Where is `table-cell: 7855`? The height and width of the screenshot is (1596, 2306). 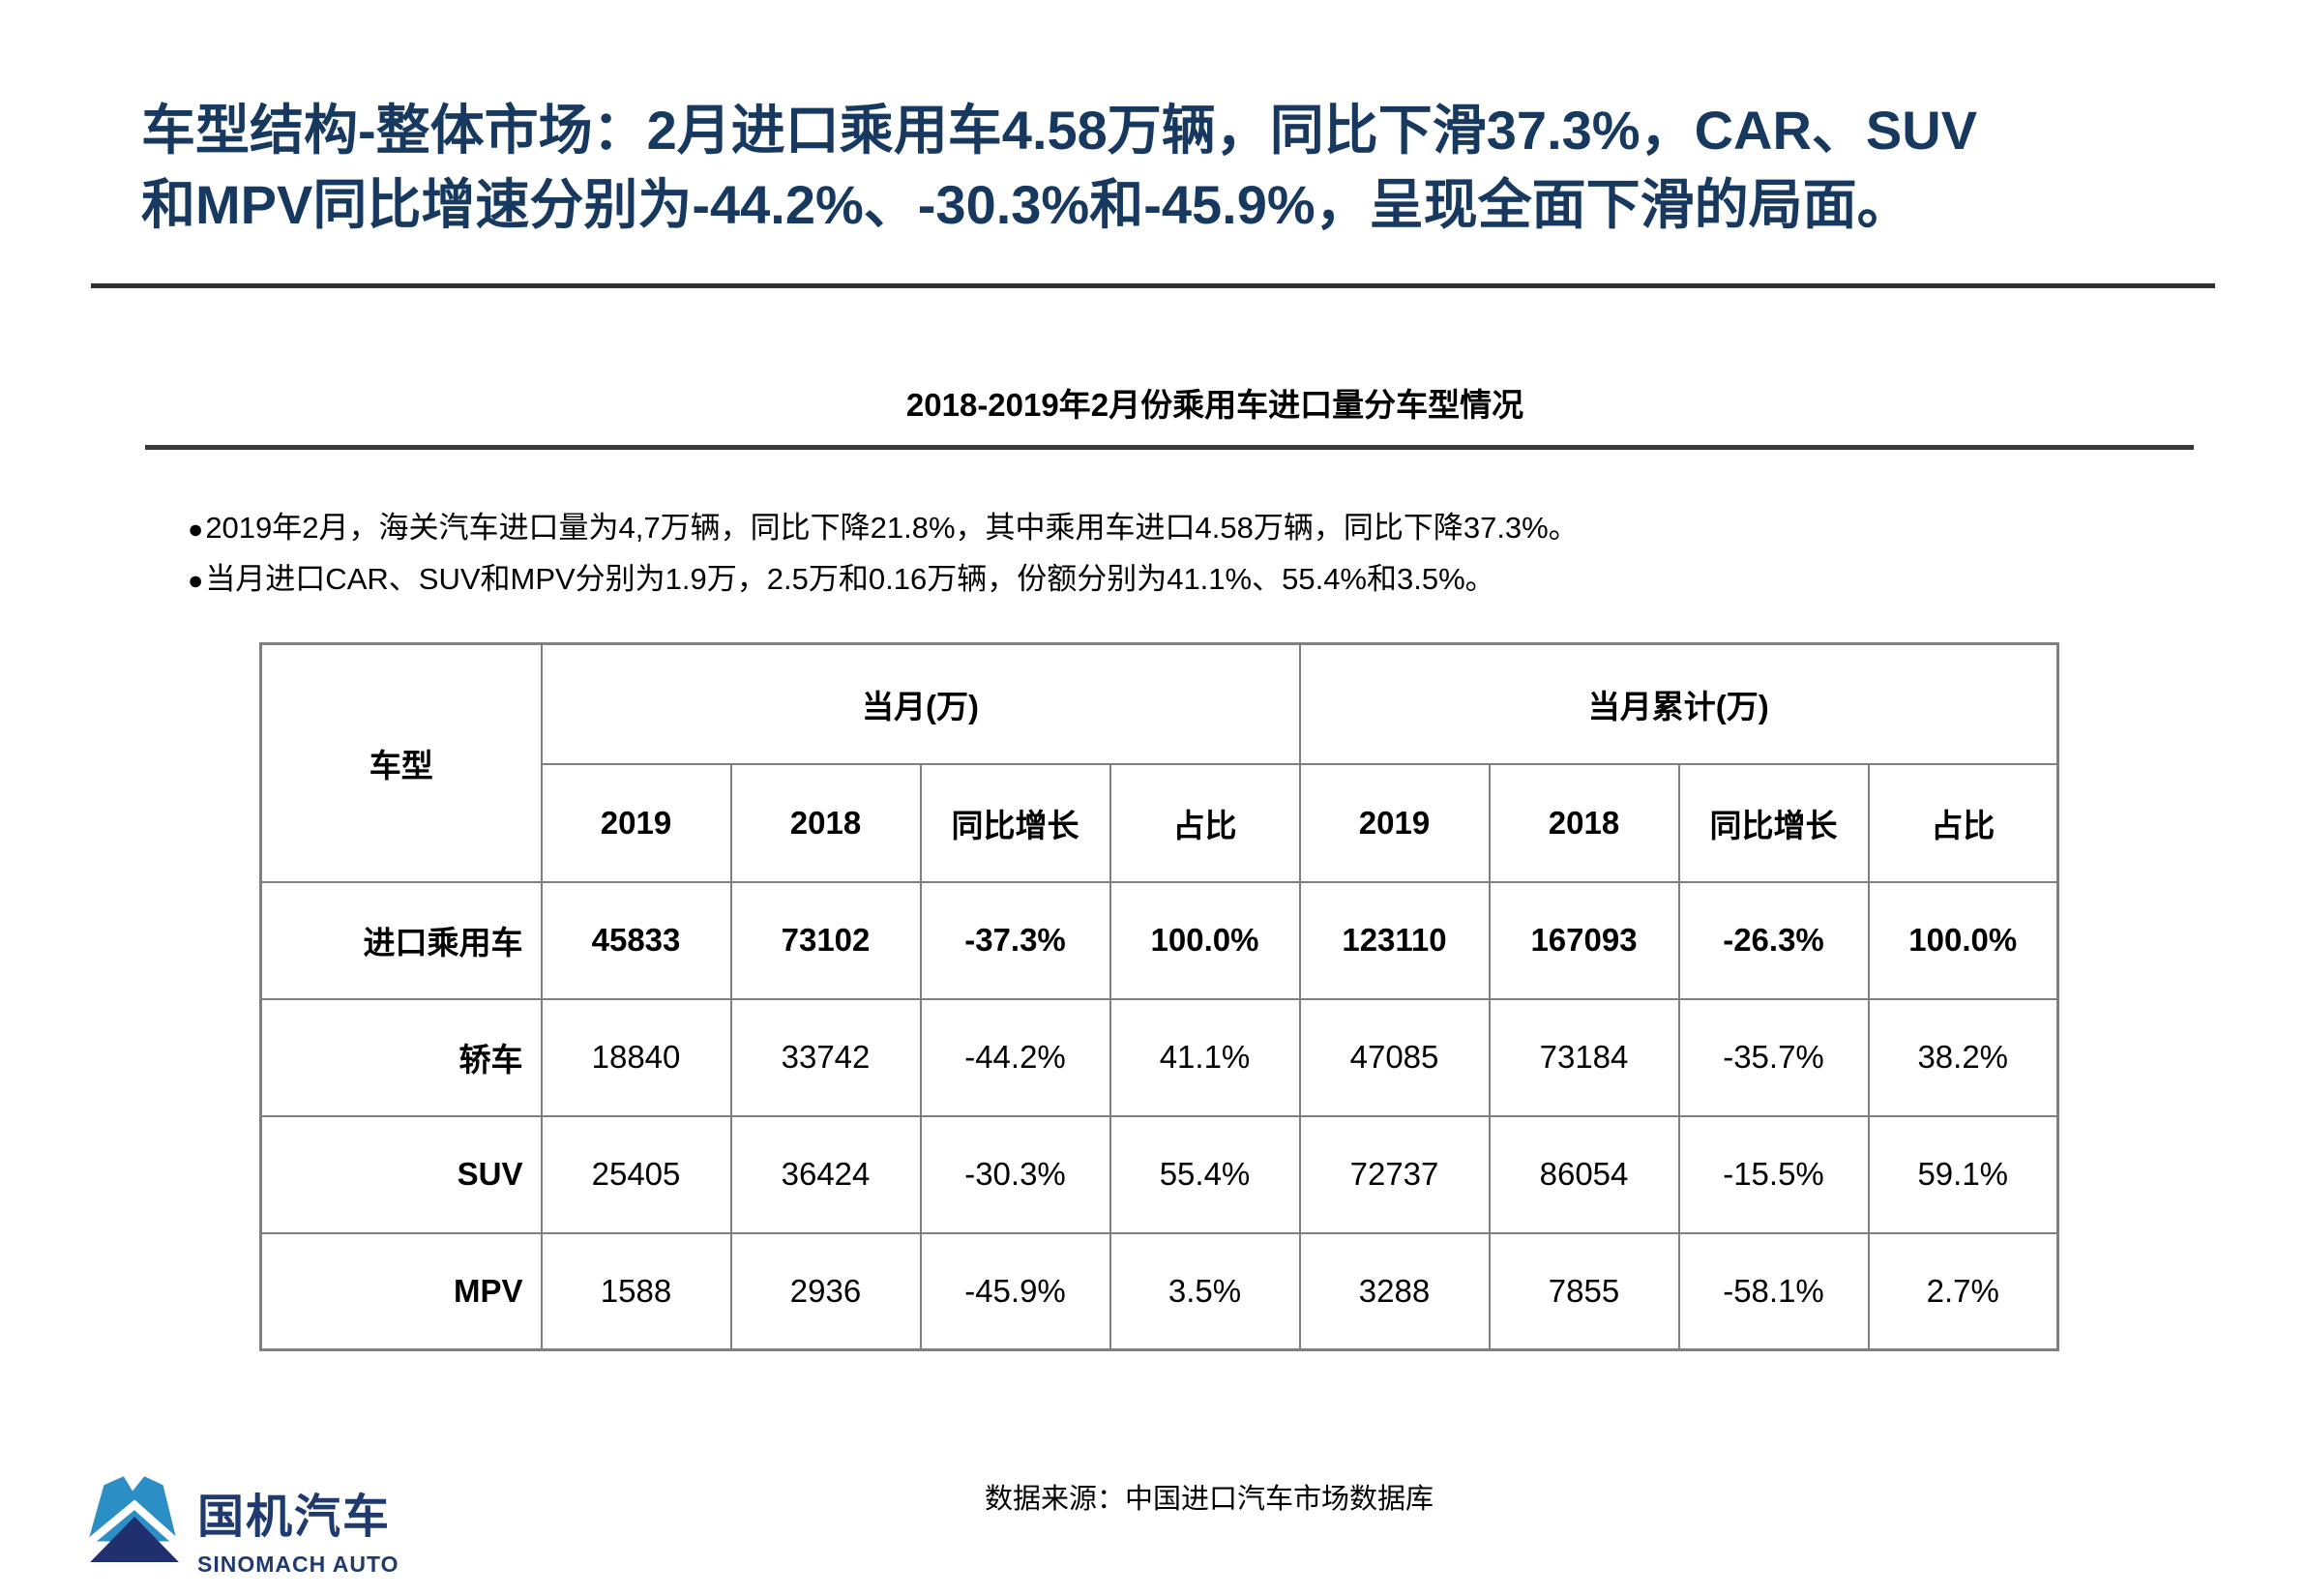 table-cell: 7855 is located at coordinates (1584, 1291).